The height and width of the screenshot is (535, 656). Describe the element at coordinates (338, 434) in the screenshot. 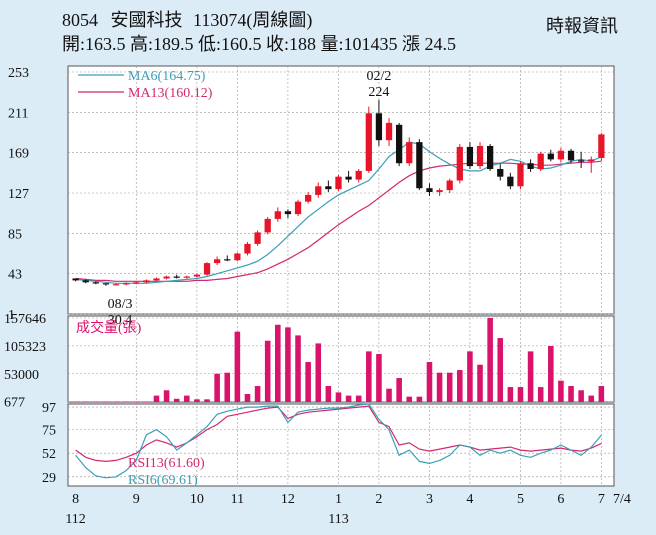

I see `rsi13-line` at that location.